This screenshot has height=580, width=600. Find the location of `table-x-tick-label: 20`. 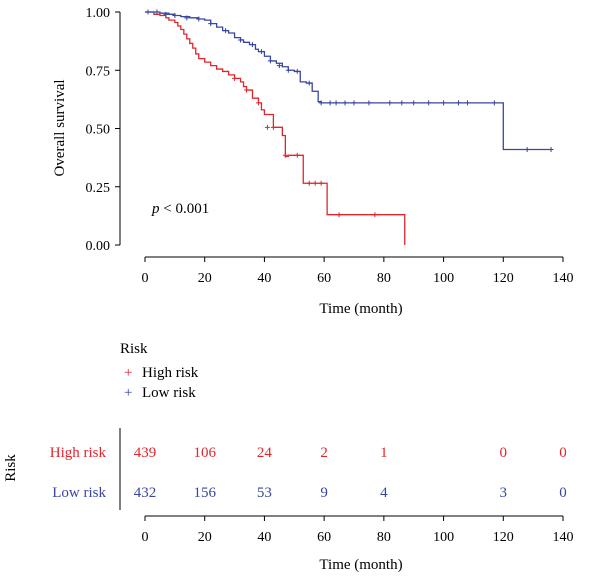

table-x-tick-label: 20 is located at coordinates (205, 537).